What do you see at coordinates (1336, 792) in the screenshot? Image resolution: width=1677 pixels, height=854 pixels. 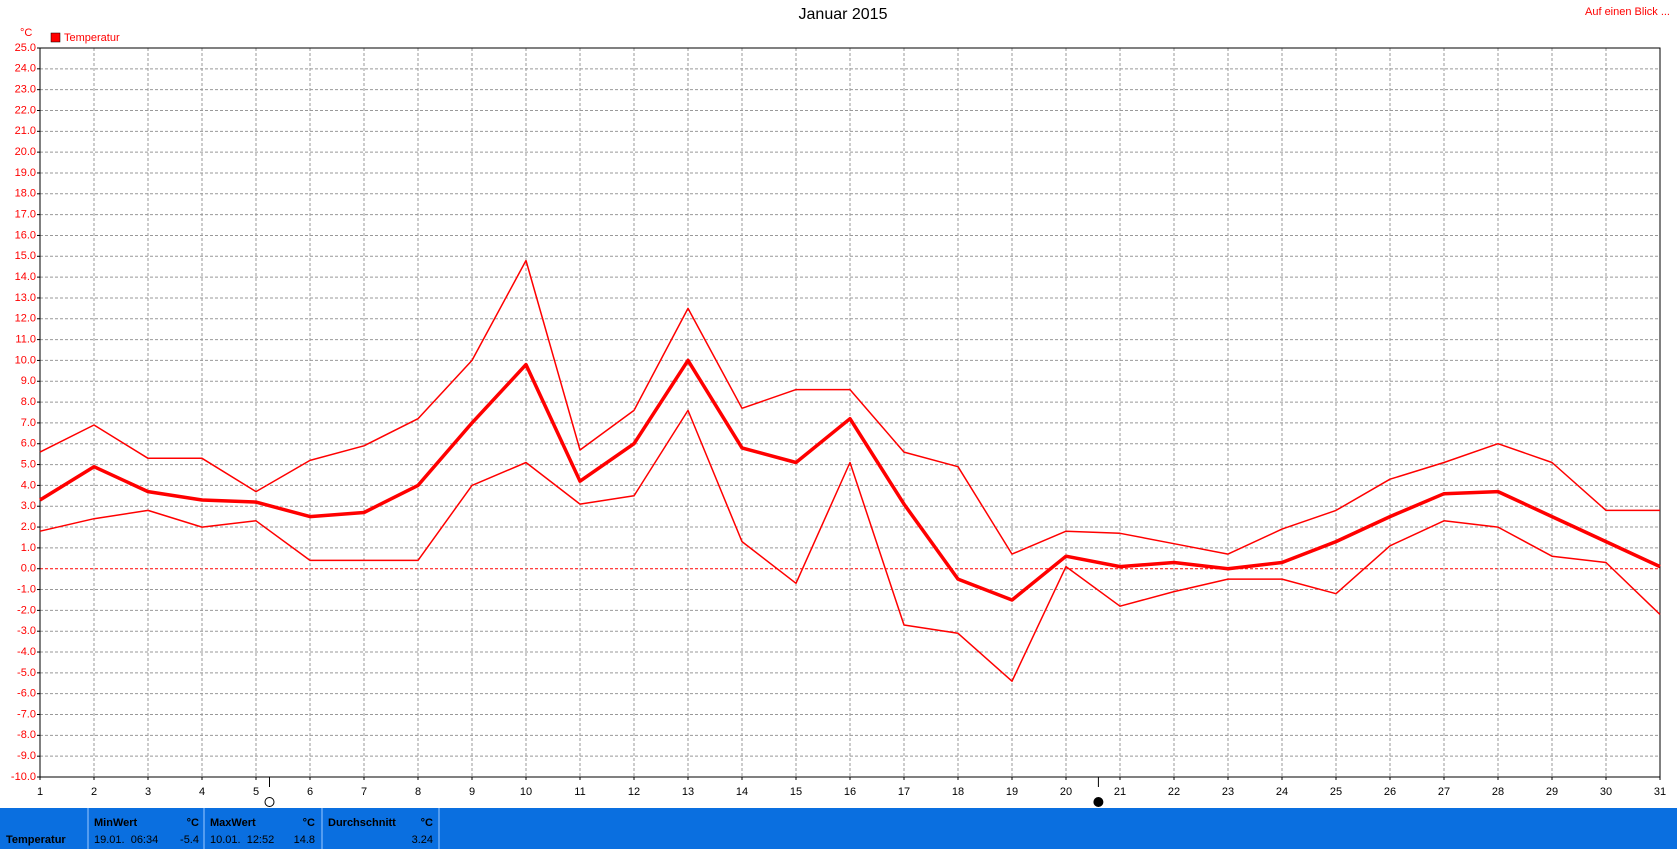 I see `x-tick-label: 25` at bounding box center [1336, 792].